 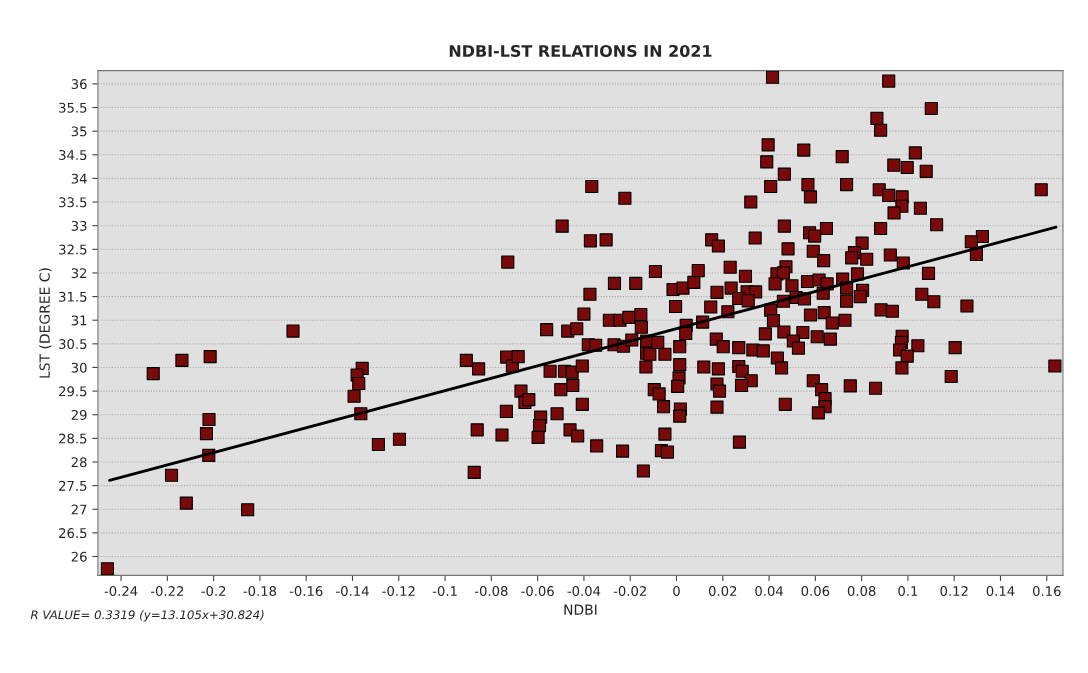 What do you see at coordinates (79, 178) in the screenshot?
I see `y-tick-label: 34` at bounding box center [79, 178].